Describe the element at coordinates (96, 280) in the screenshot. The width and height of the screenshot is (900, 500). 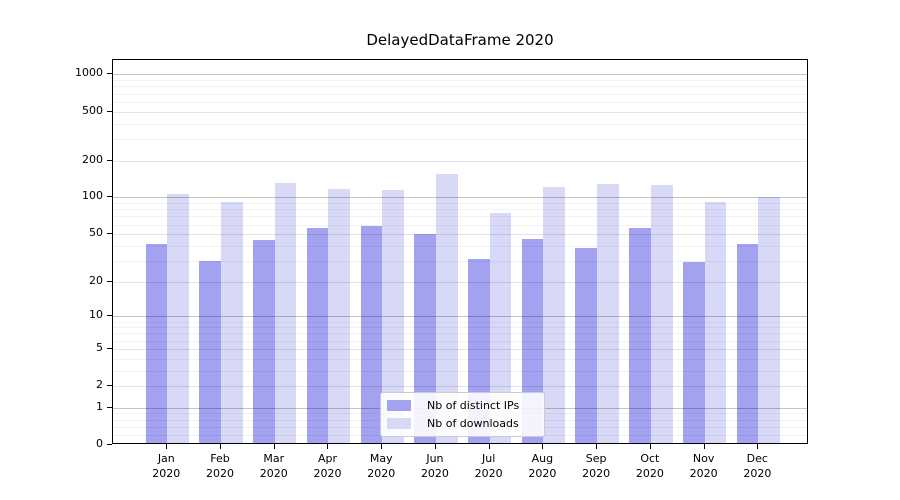
I see `y-axis-tick-label-20: 20` at that location.